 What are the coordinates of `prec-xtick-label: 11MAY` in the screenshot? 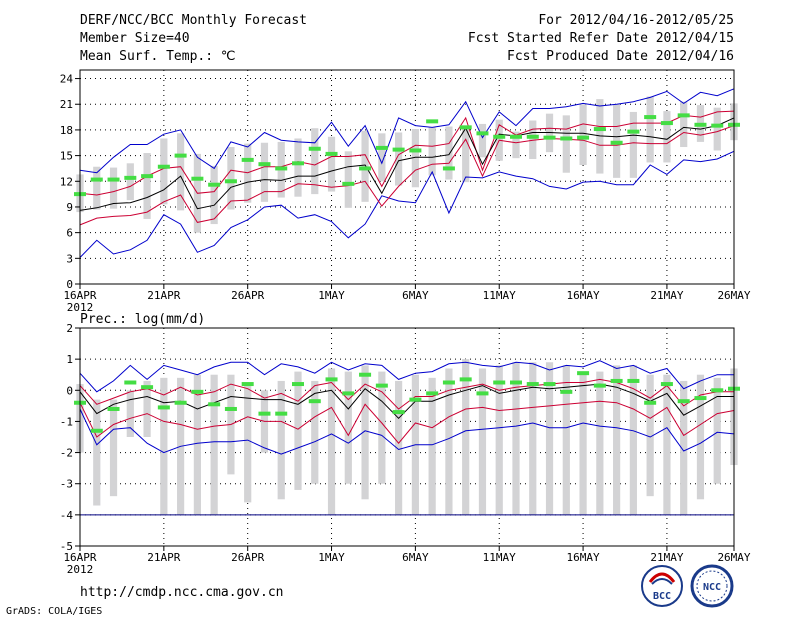 It's located at (499, 557).